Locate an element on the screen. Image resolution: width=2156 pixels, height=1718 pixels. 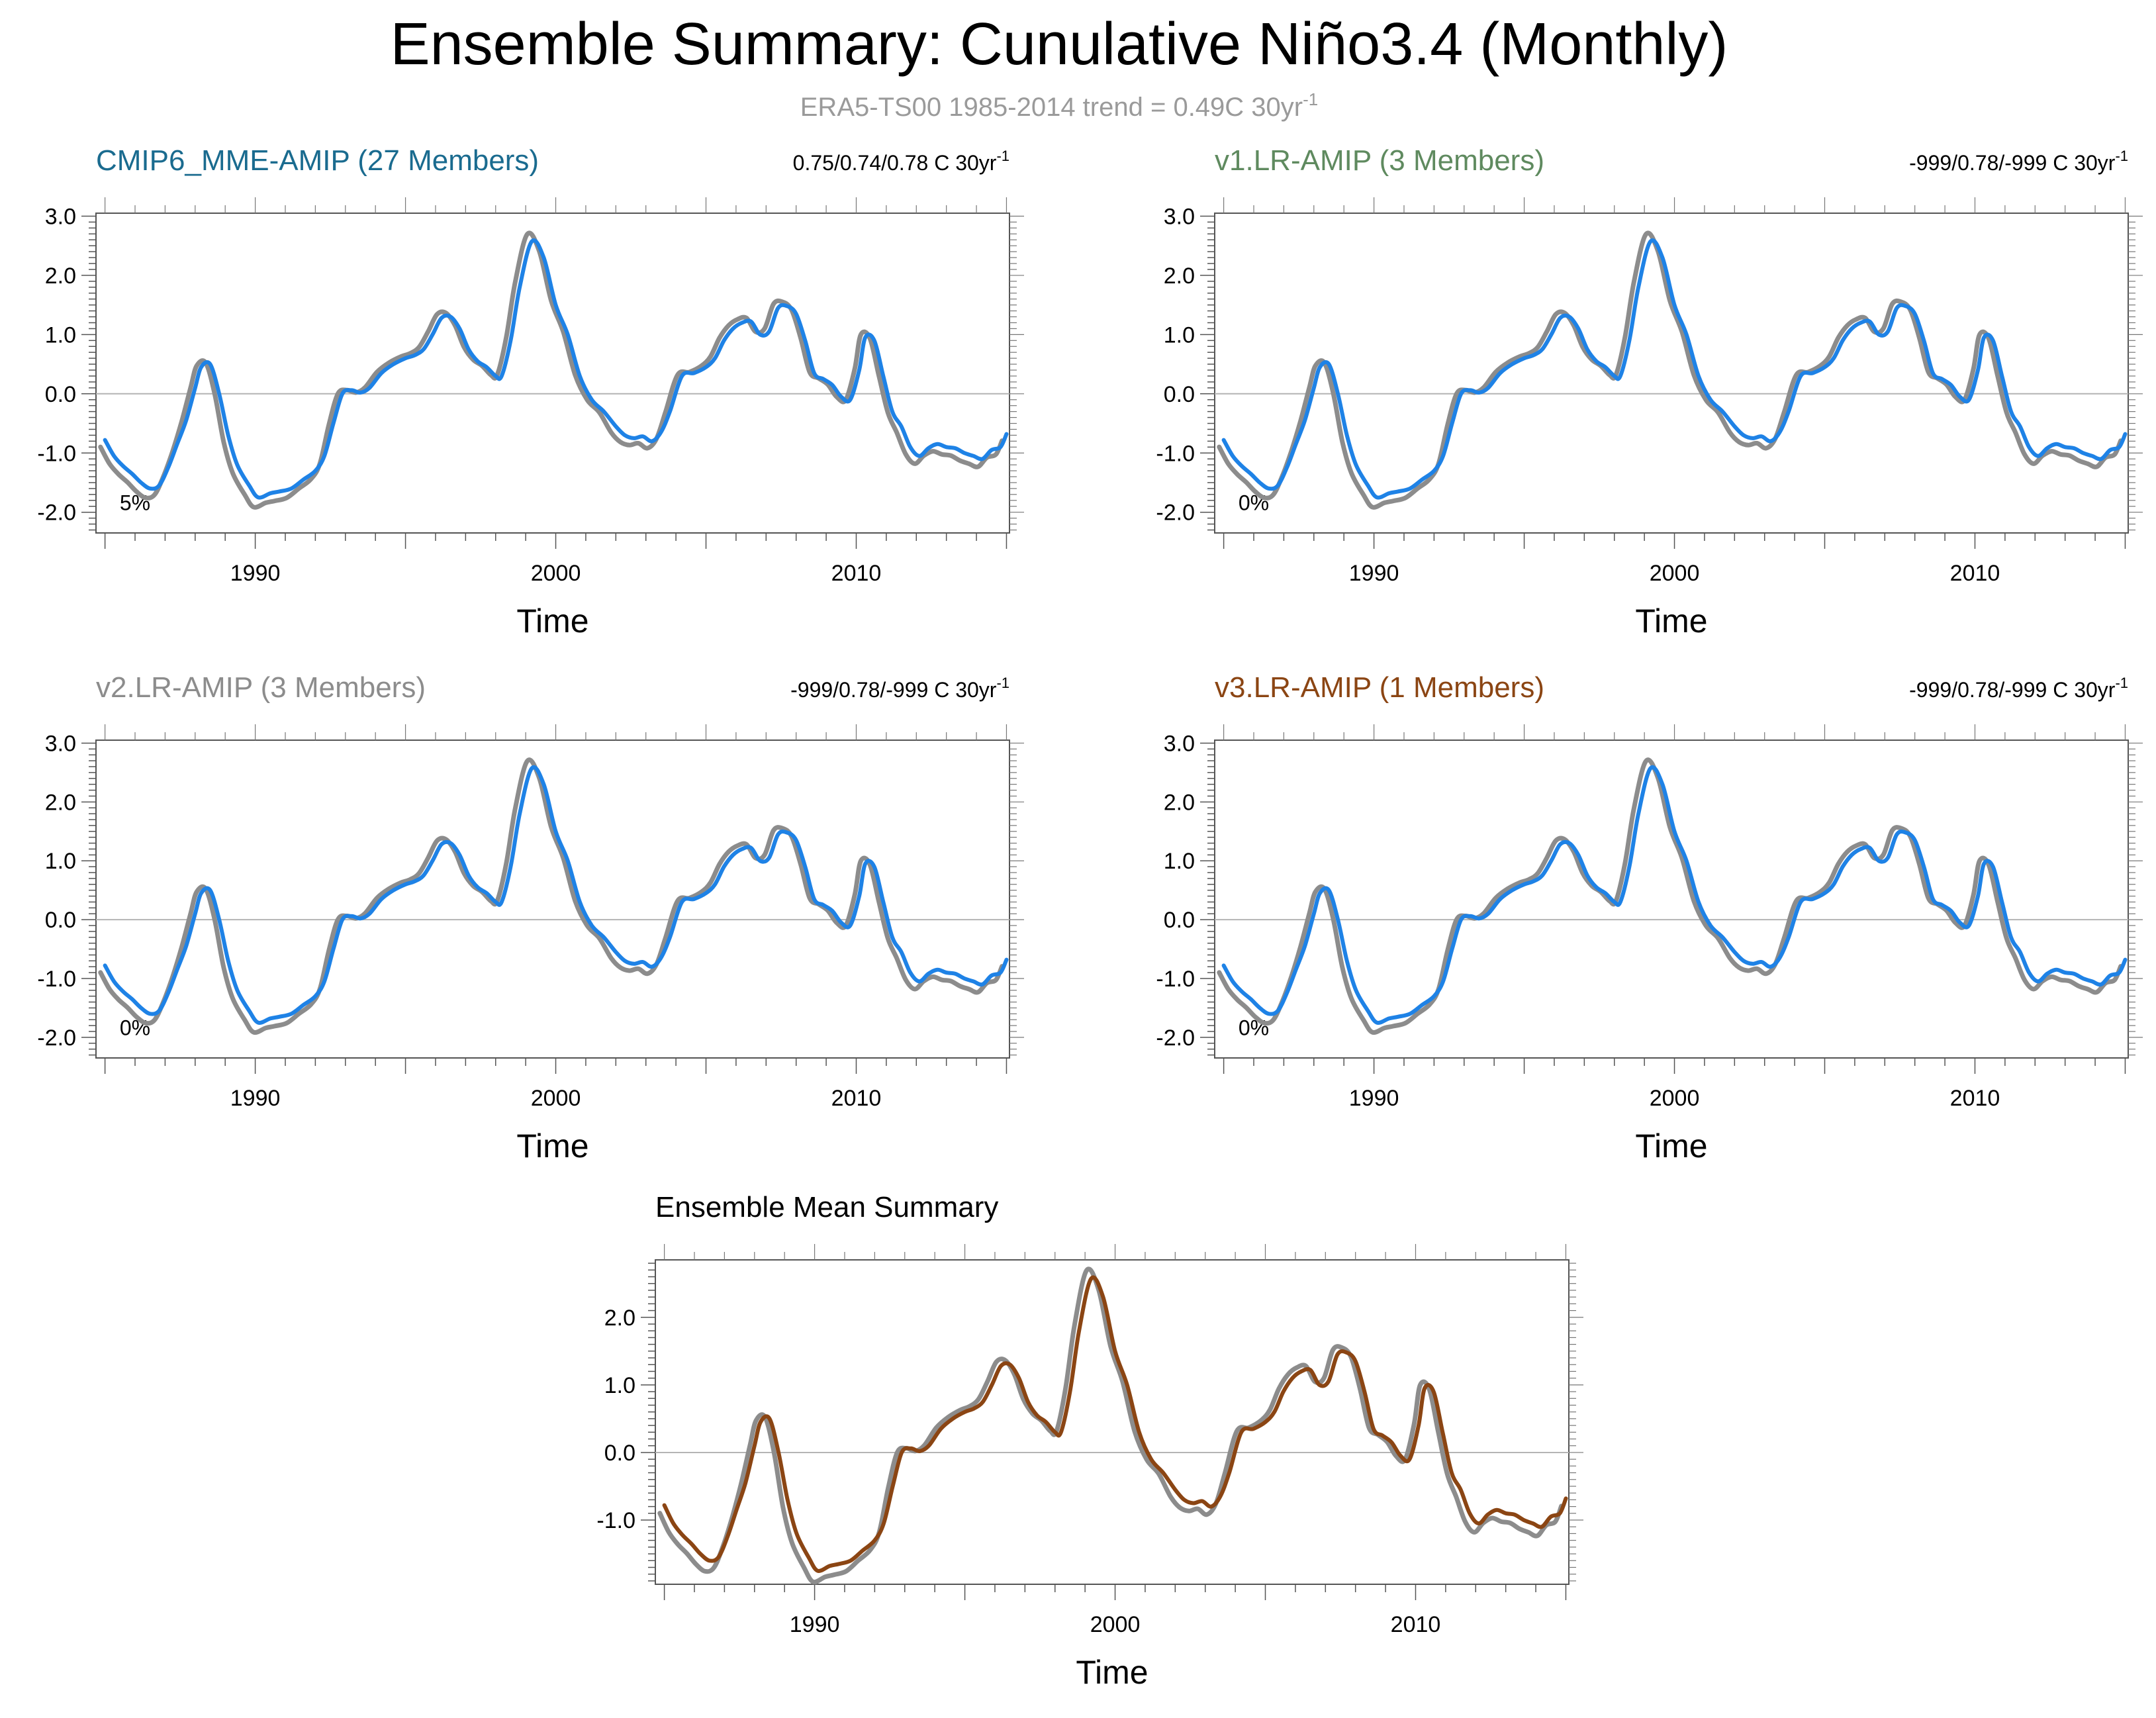
percent-annotation: 5% is located at coordinates (135, 502).